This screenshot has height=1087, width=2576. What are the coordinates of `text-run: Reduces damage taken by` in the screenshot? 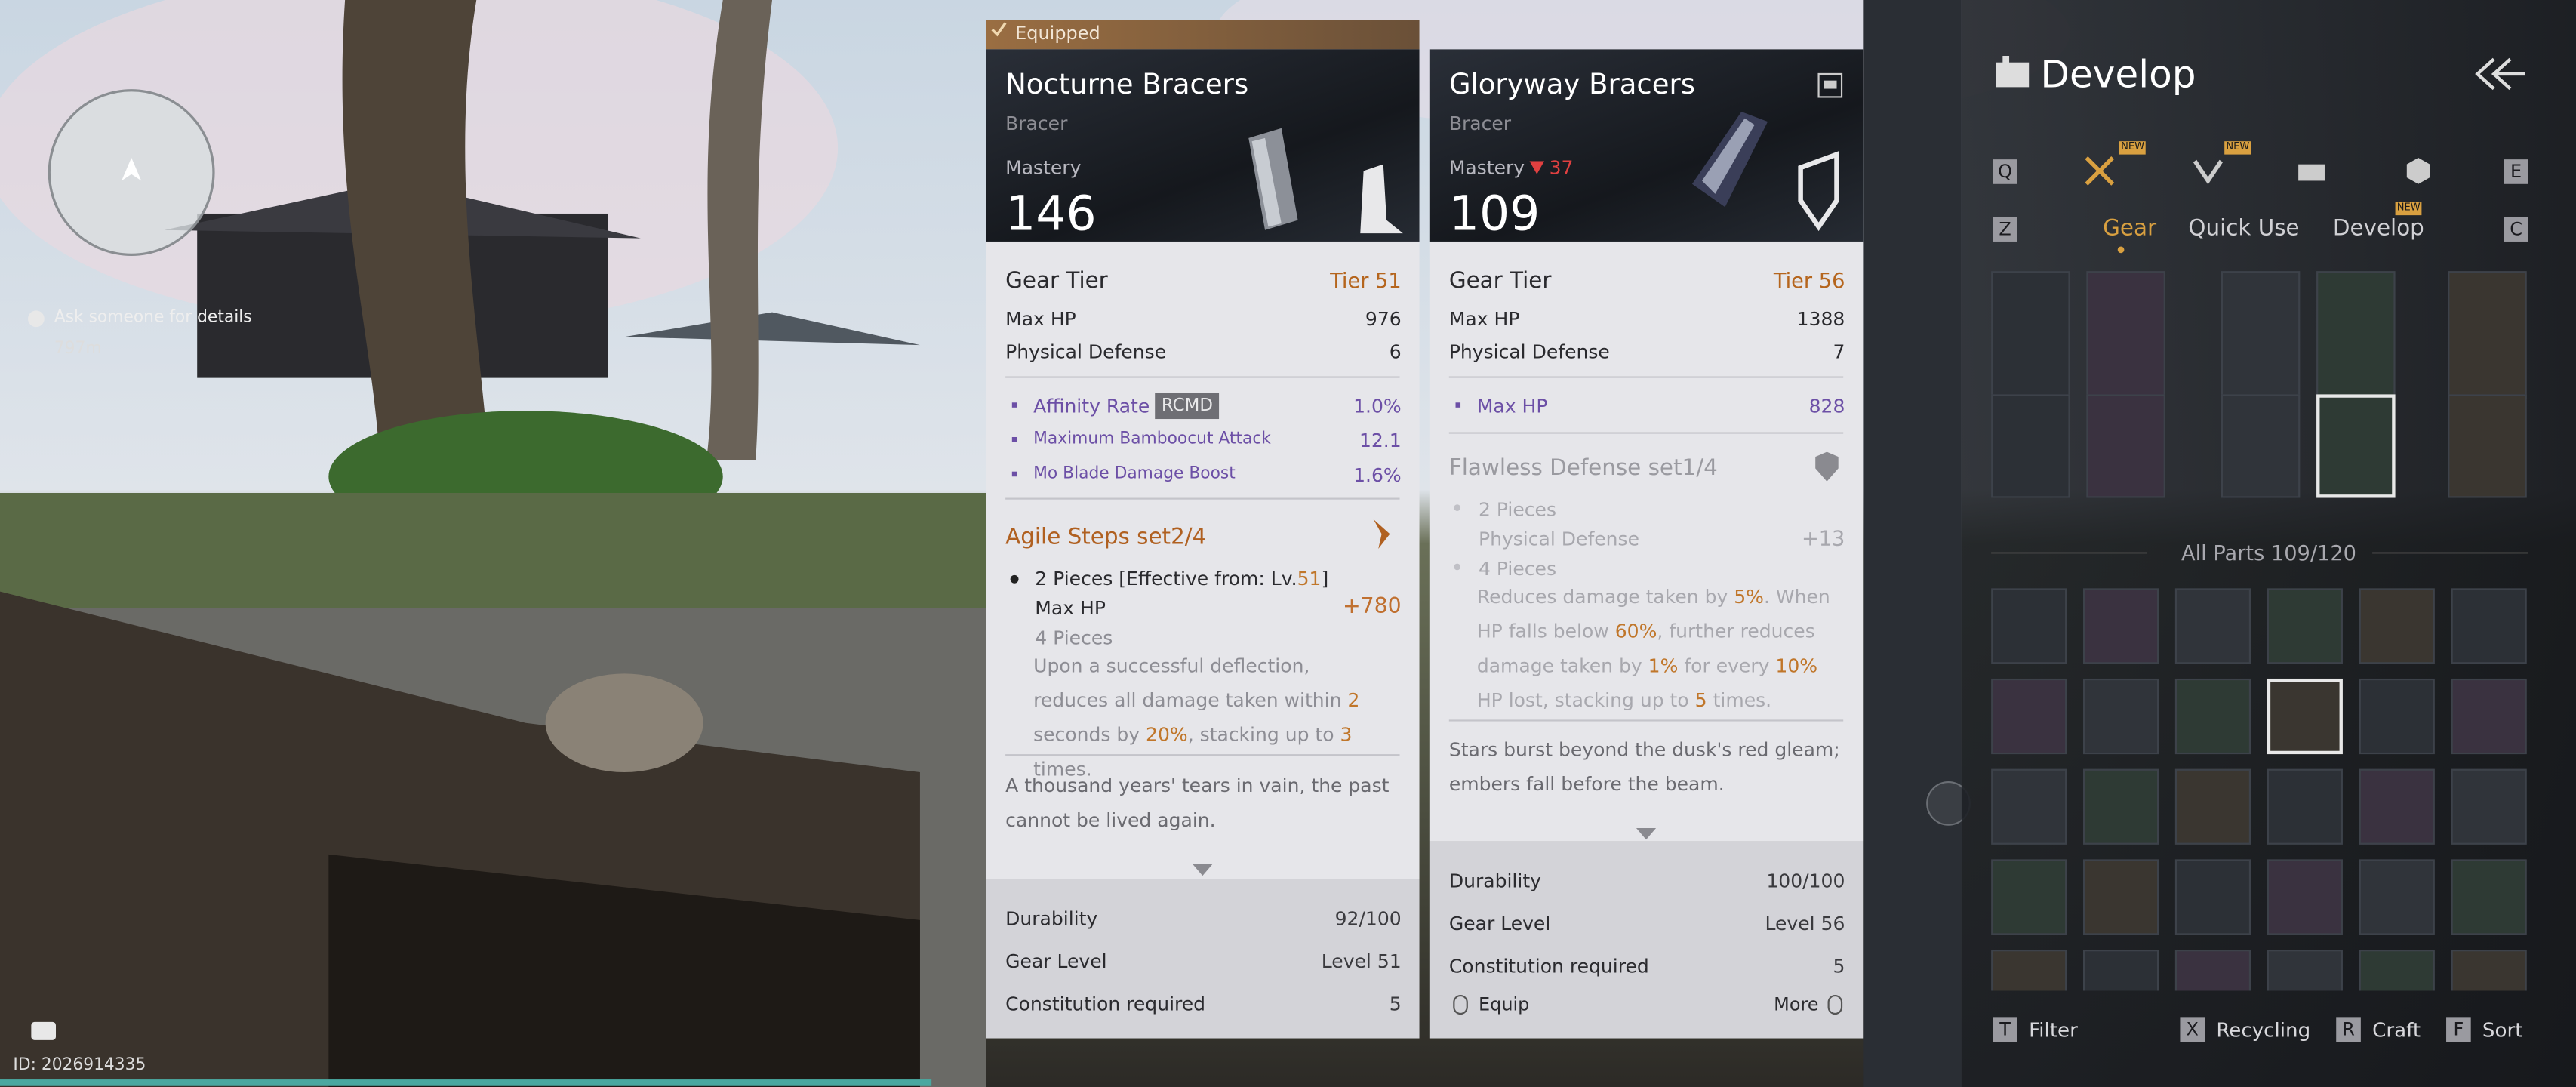 It's located at (1605, 596).